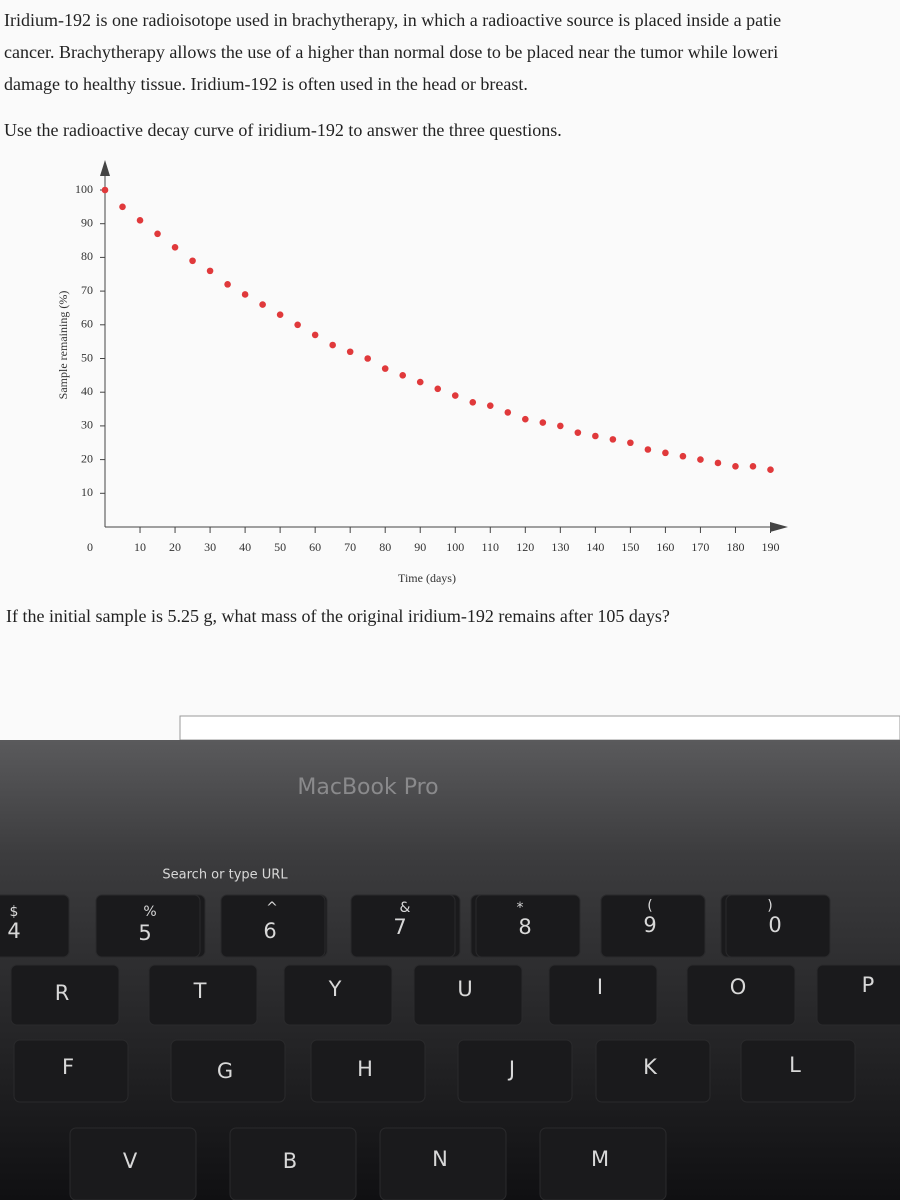 This screenshot has height=1200, width=900. Describe the element at coordinates (795, 1065) in the screenshot. I see `key-label: L` at that location.